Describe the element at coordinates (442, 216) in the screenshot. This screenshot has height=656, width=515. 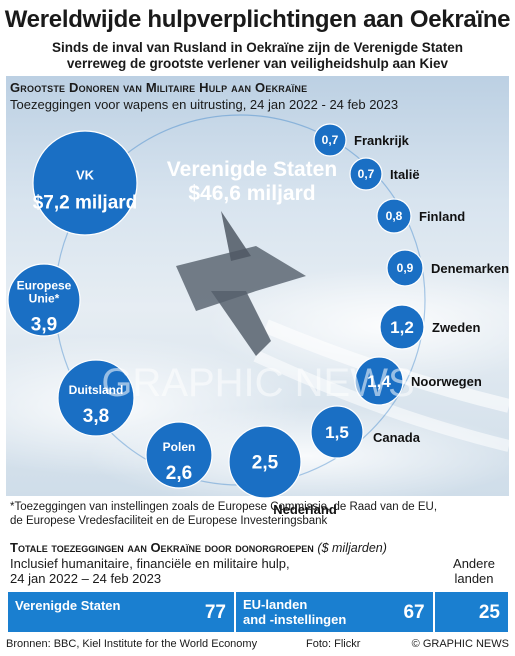
I see `bubble-label-finland: Finland` at that location.